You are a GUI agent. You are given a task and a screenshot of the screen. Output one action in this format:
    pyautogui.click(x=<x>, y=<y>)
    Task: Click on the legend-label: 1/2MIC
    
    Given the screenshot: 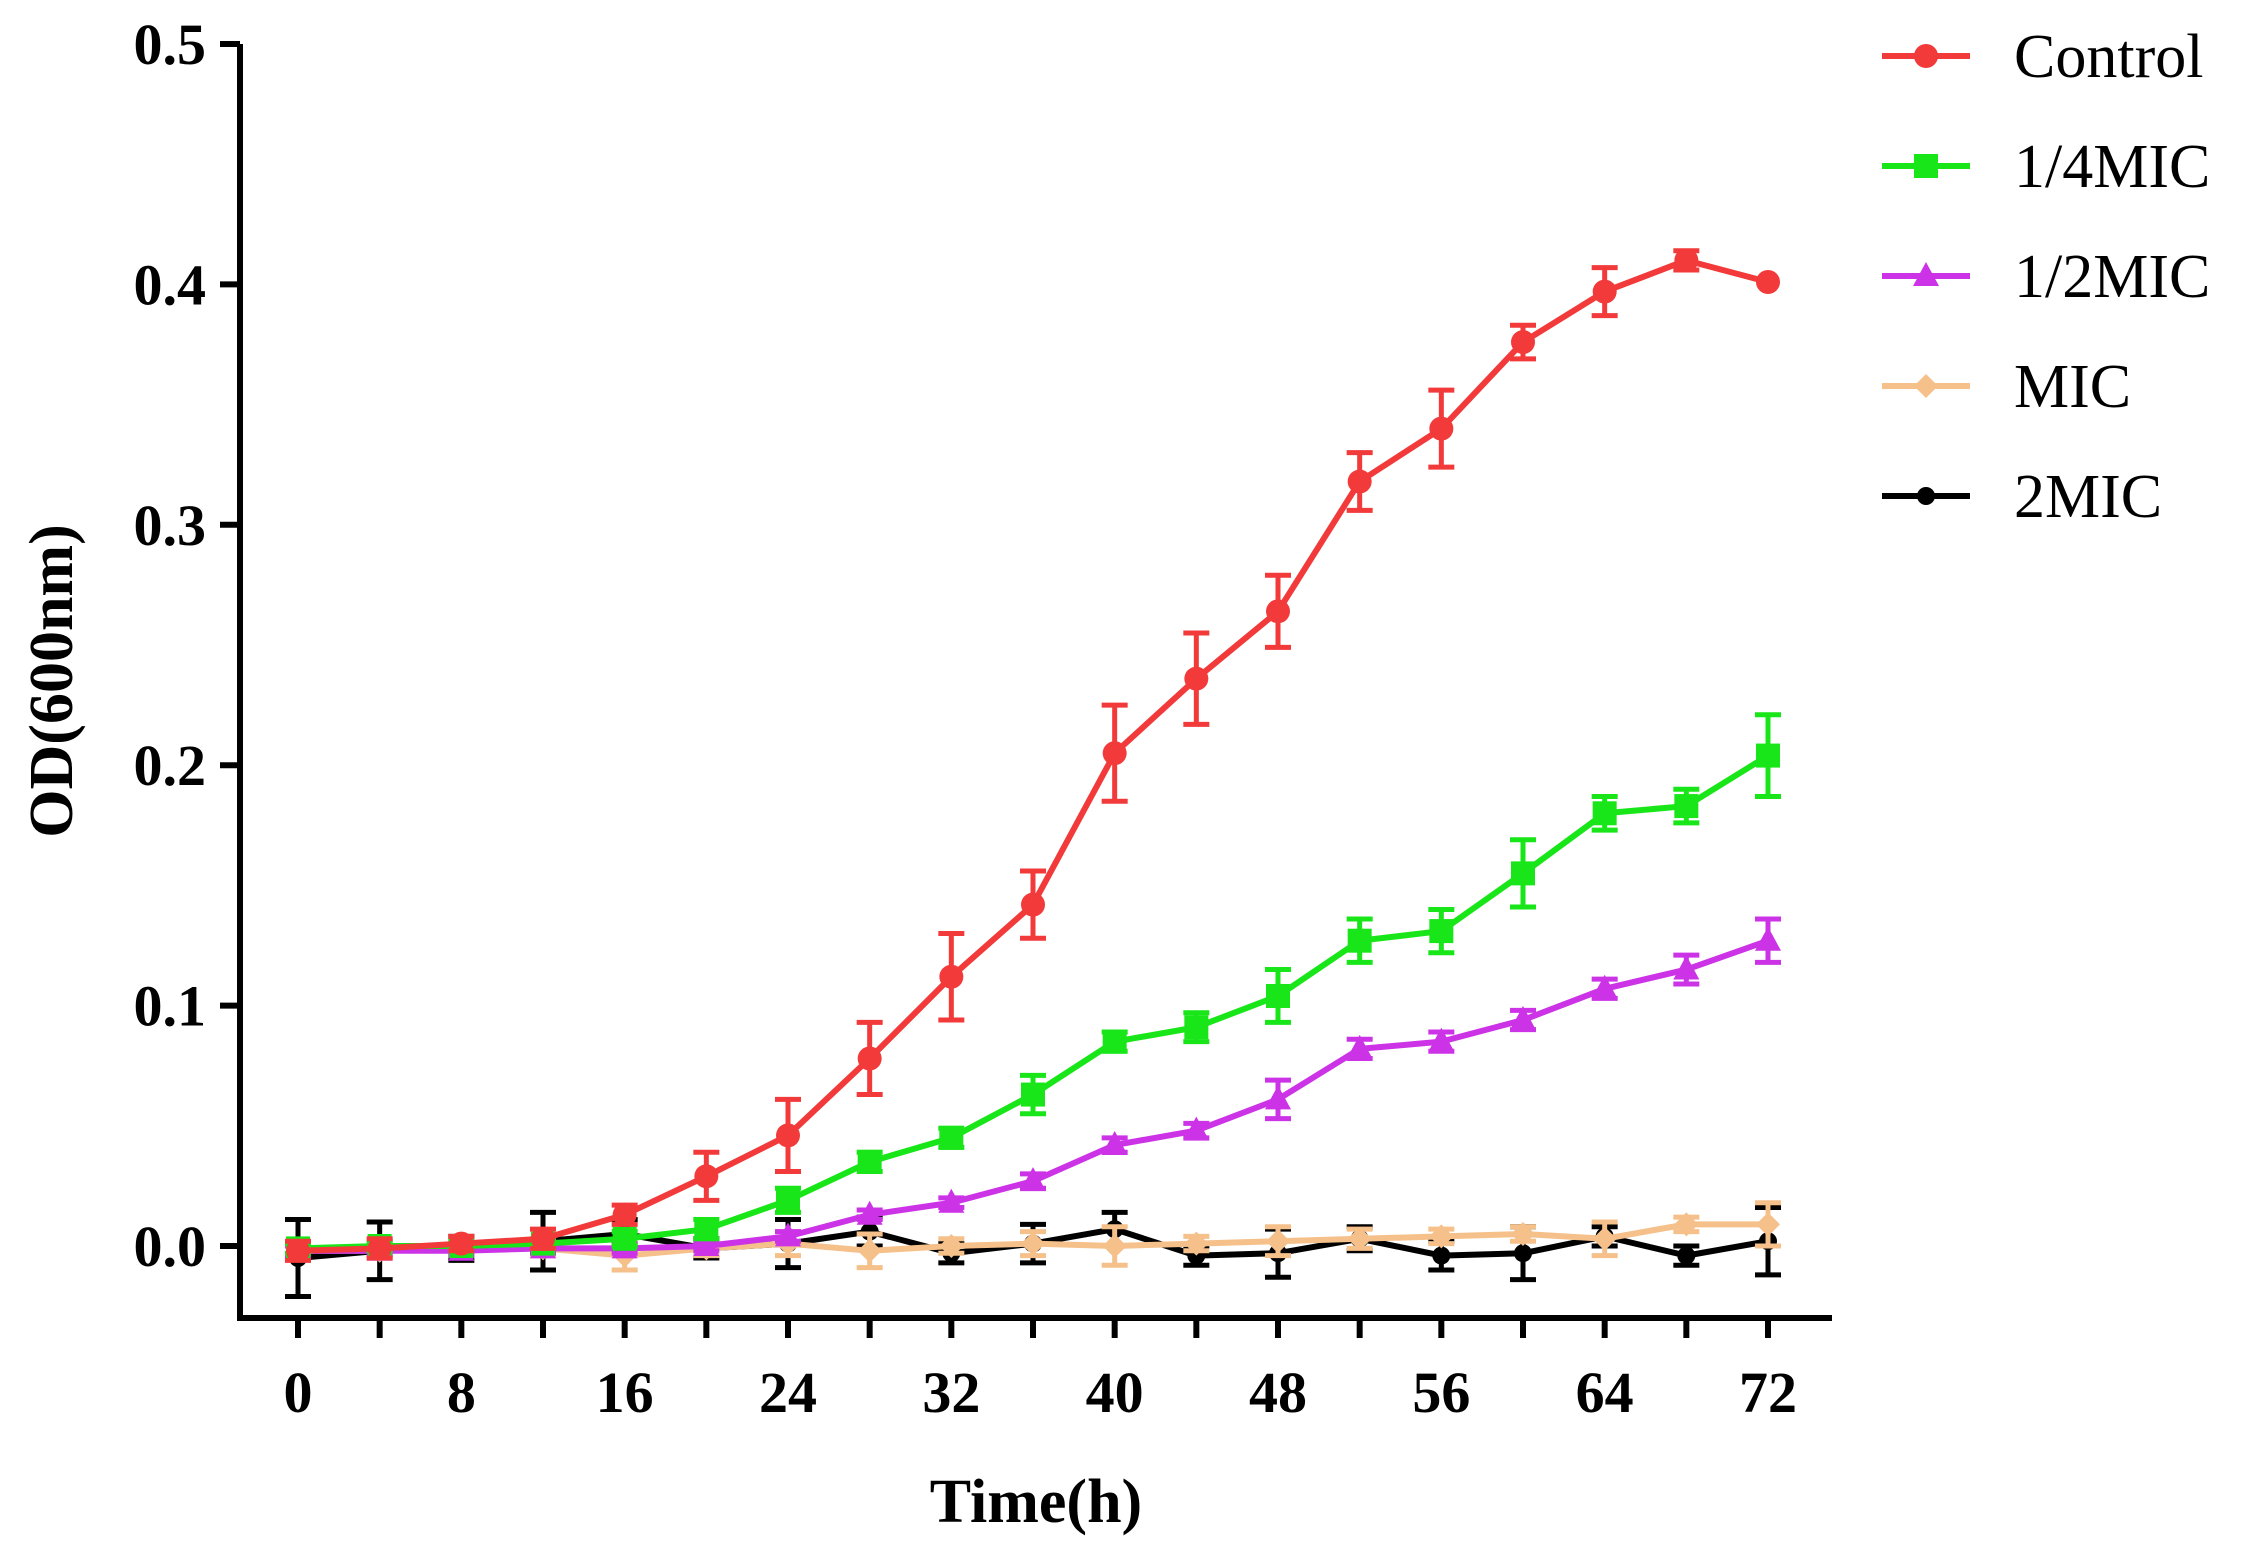 What is the action you would take?
    pyautogui.click(x=2112, y=277)
    